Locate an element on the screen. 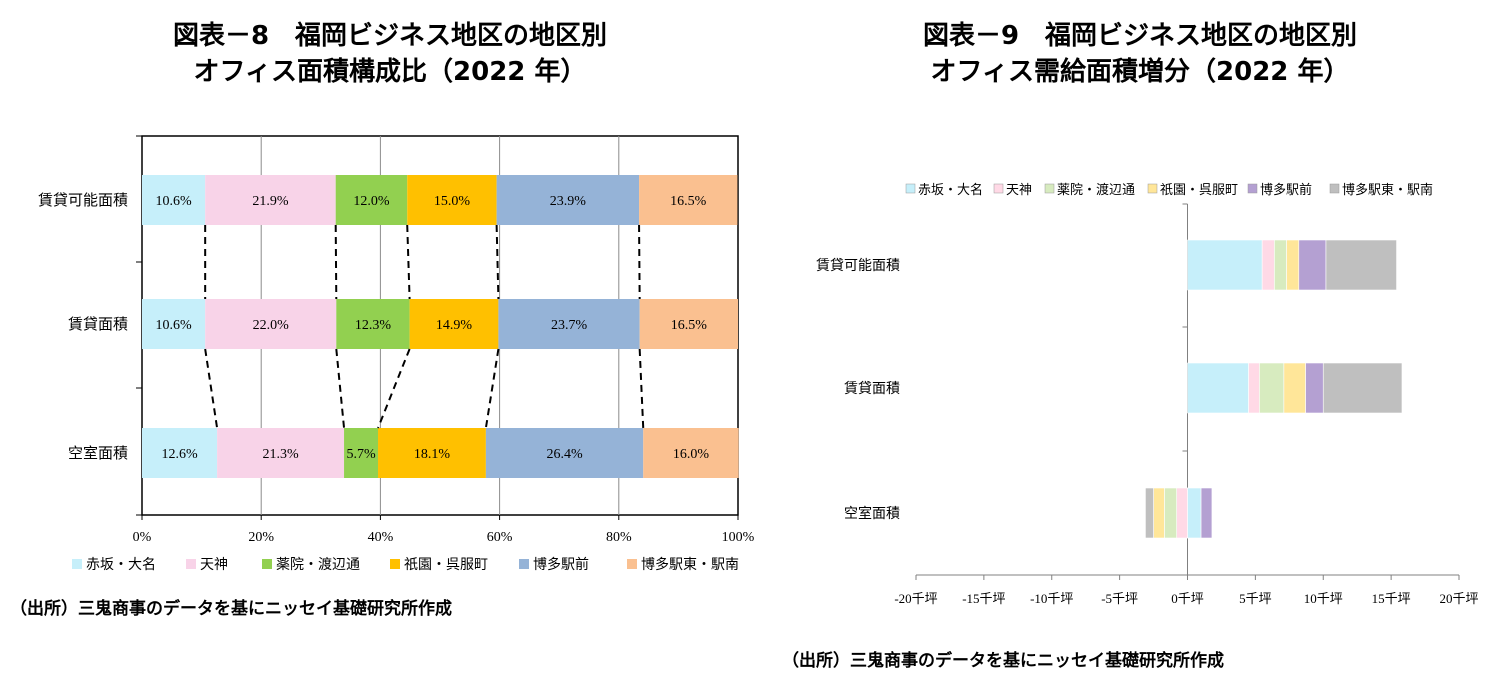 The height and width of the screenshot is (700, 1500). chart8-data-label: 23.9% is located at coordinates (568, 201).